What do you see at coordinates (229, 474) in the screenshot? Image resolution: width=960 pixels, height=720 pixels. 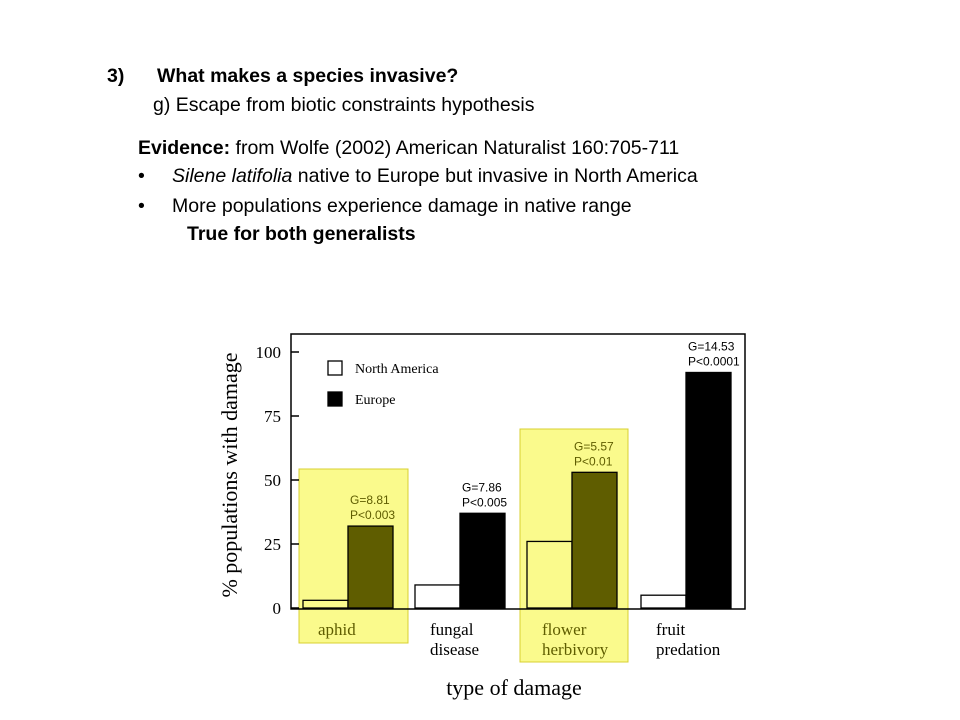 I see `y-axis-title: % populations with damage` at bounding box center [229, 474].